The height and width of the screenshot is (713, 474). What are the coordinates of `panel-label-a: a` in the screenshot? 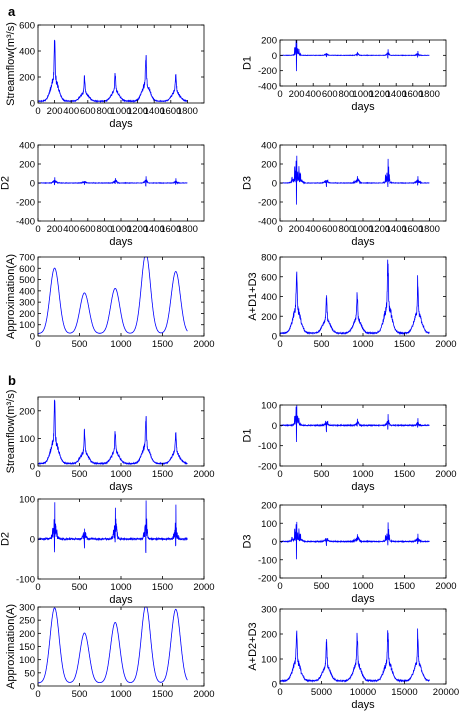 It's located at (12, 11).